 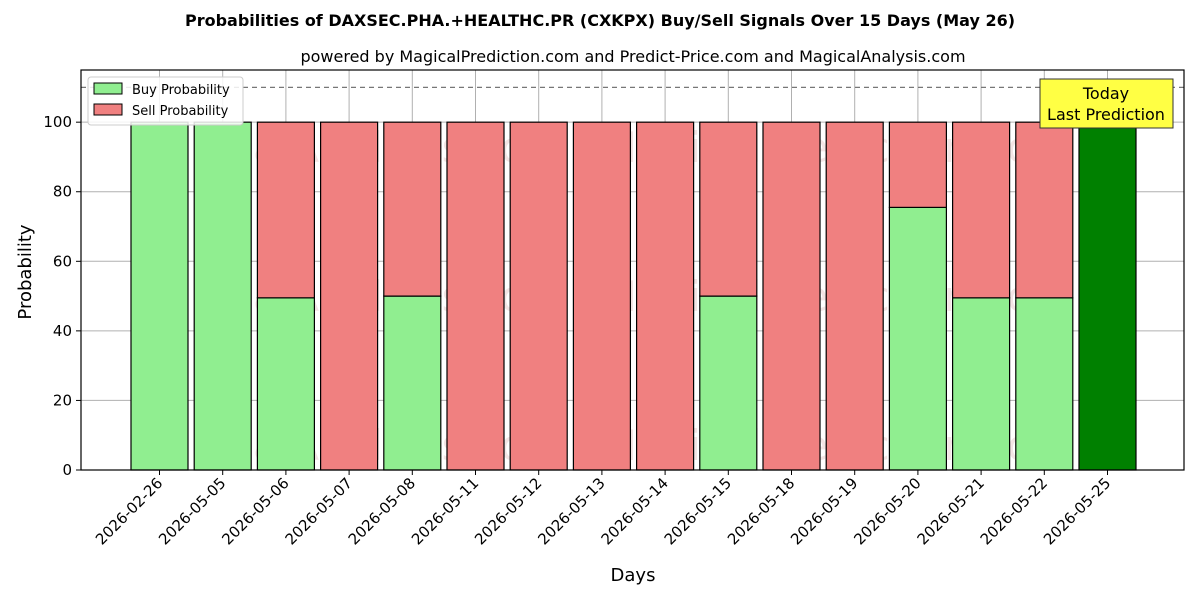 What do you see at coordinates (62, 331) in the screenshot?
I see `y-tick-label: 40` at bounding box center [62, 331].